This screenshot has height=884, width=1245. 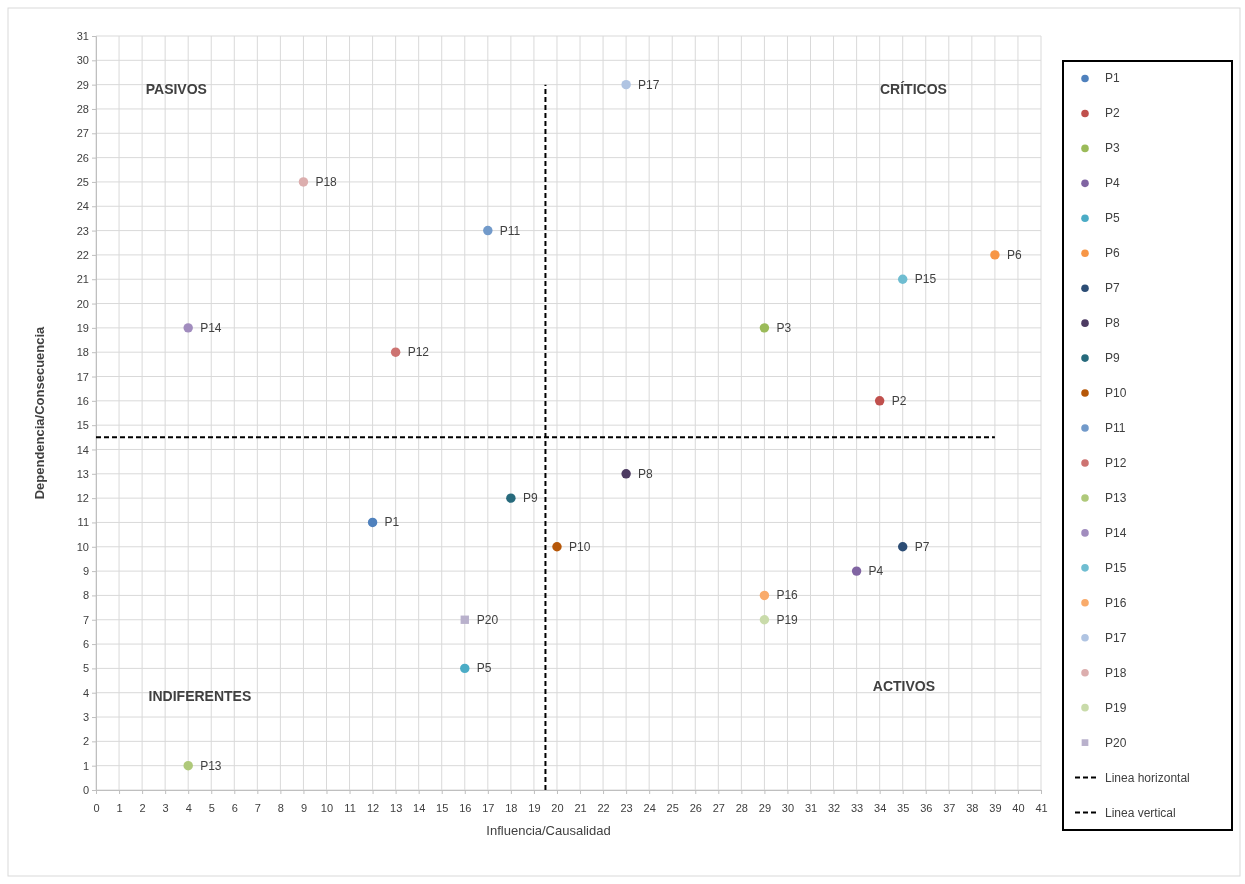 What do you see at coordinates (82, 254) in the screenshot?
I see `y-tick-label: 22` at bounding box center [82, 254].